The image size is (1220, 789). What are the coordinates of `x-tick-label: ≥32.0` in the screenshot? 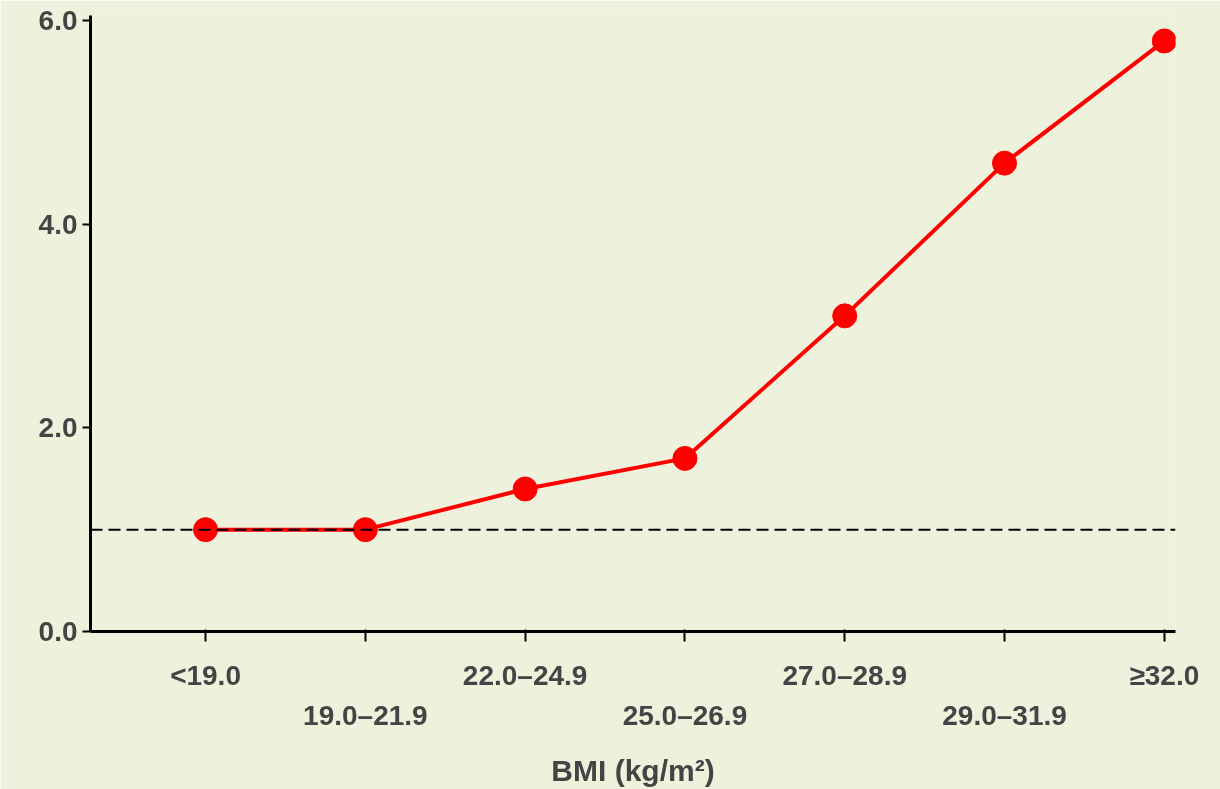 It's located at (1164, 675).